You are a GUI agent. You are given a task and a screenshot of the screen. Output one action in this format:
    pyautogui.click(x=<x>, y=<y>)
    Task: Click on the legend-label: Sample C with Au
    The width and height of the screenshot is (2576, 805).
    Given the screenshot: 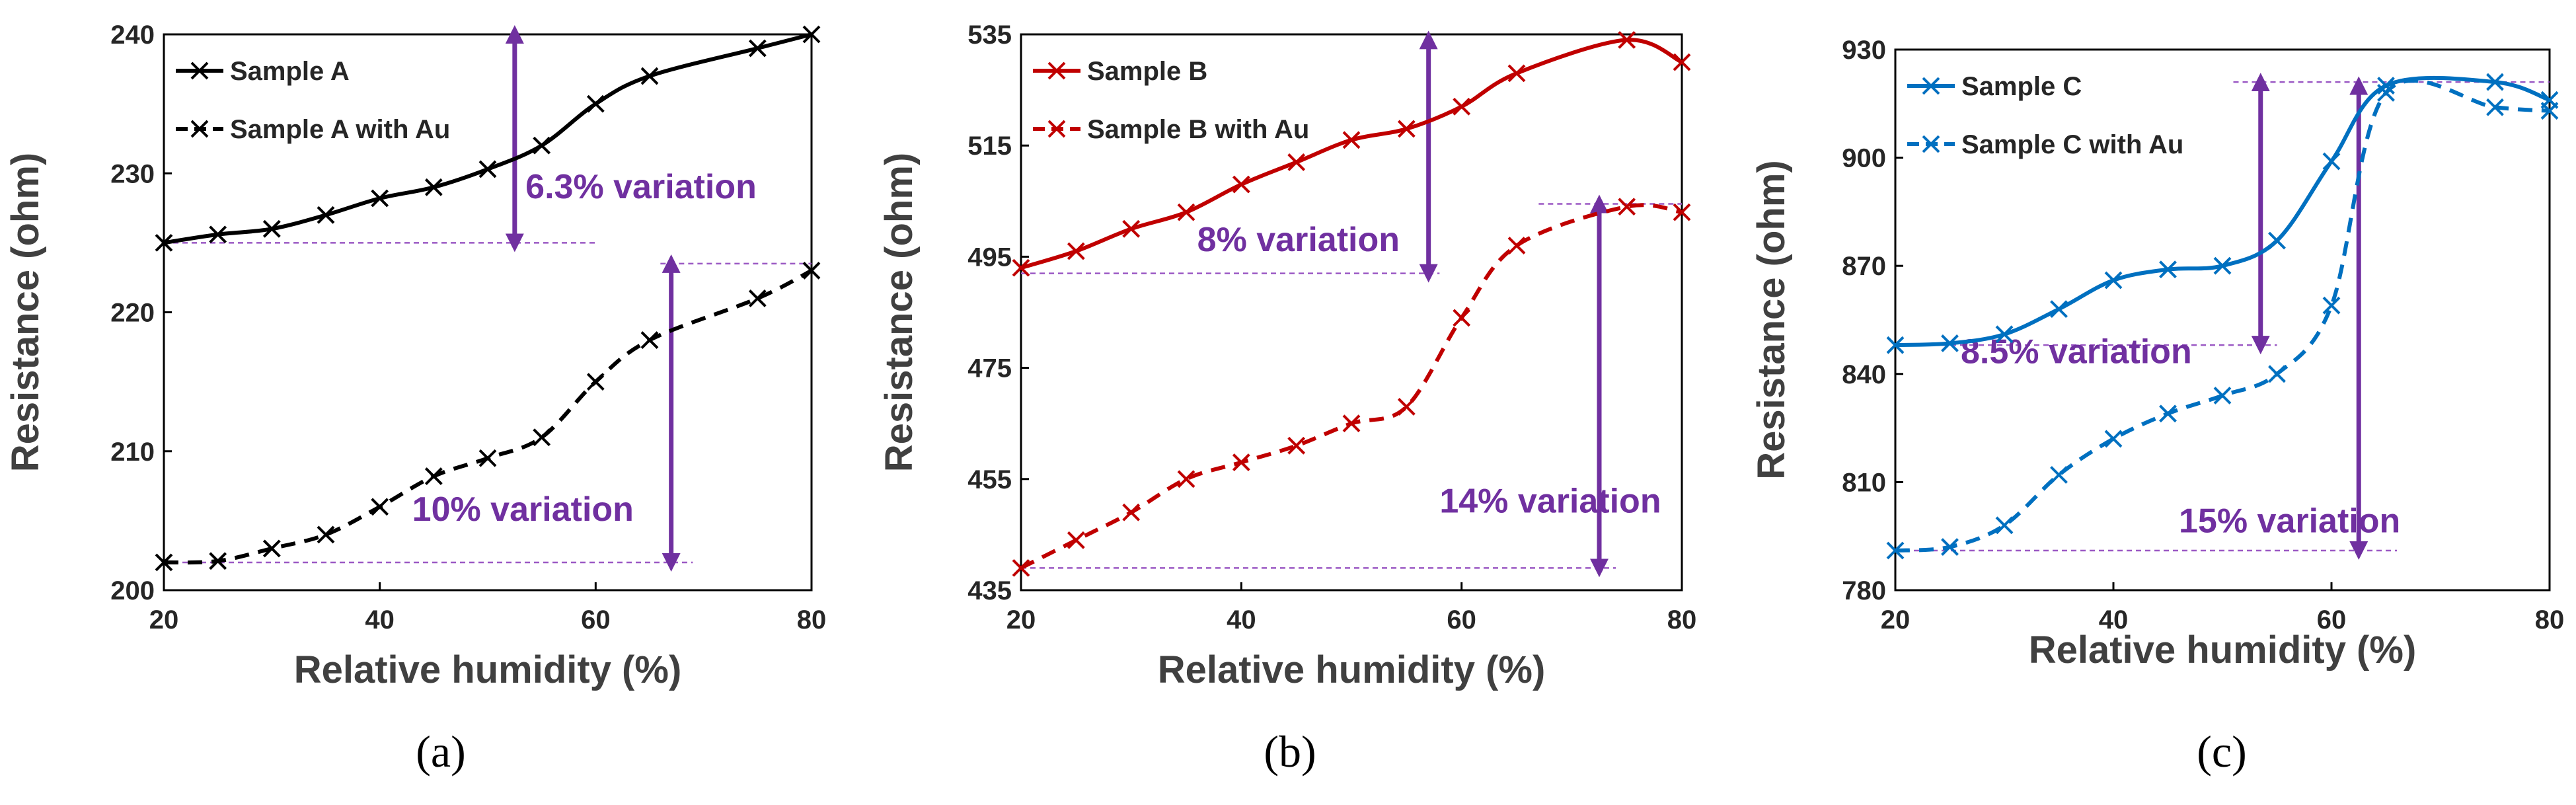 What is the action you would take?
    pyautogui.click(x=2072, y=144)
    